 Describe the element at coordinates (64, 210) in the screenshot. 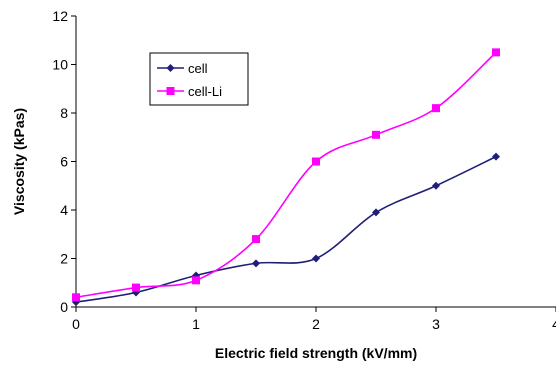

I see `y-tick-label: 4` at that location.